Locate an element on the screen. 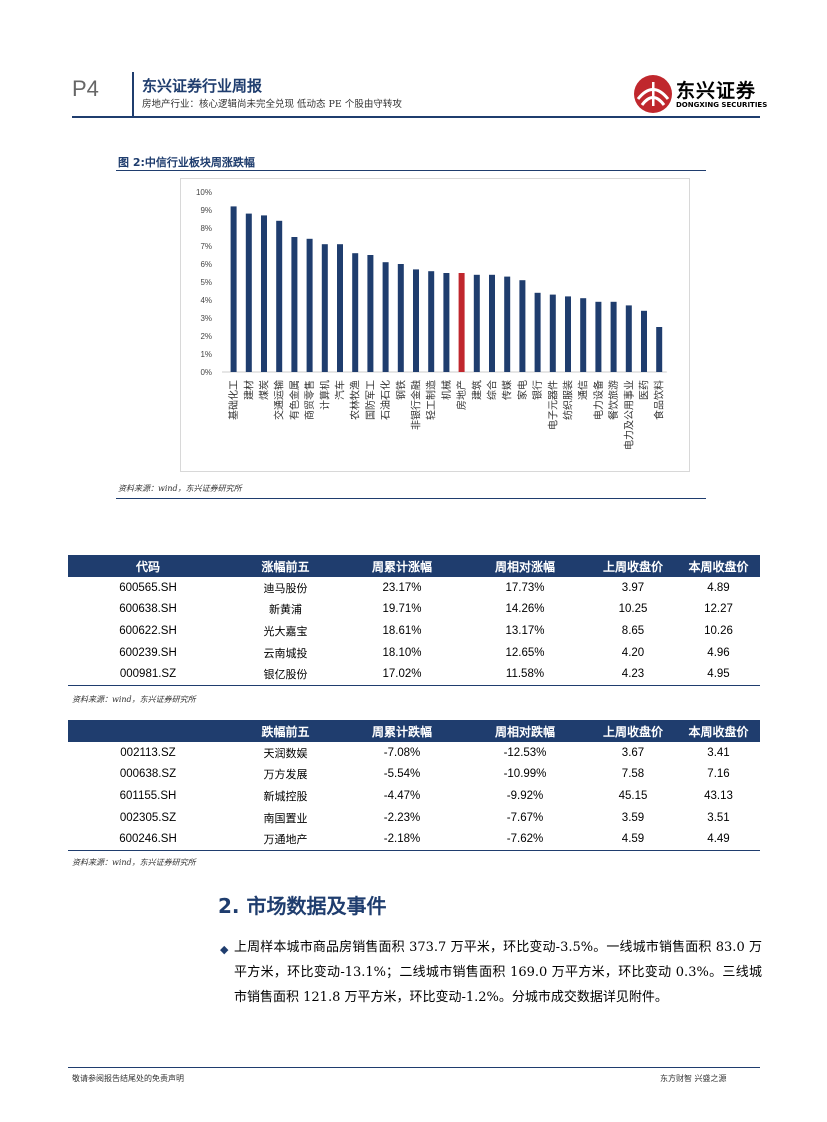  table-row: 600565.SH 迪马股份 23.17% 17.73% 3.97 4.89 is located at coordinates (414, 588).